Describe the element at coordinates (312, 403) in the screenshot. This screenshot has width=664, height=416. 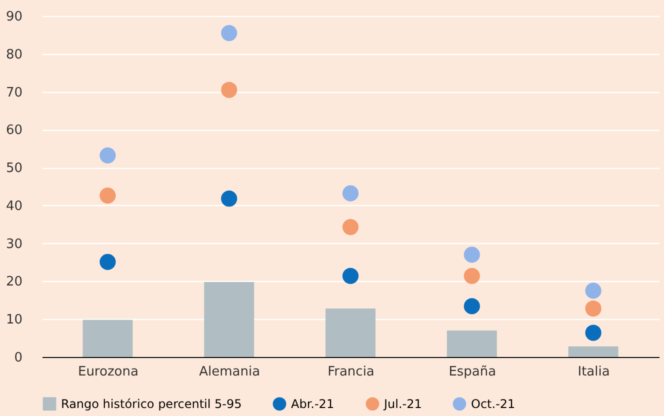
I see `legend-label: Abr.-21` at that location.